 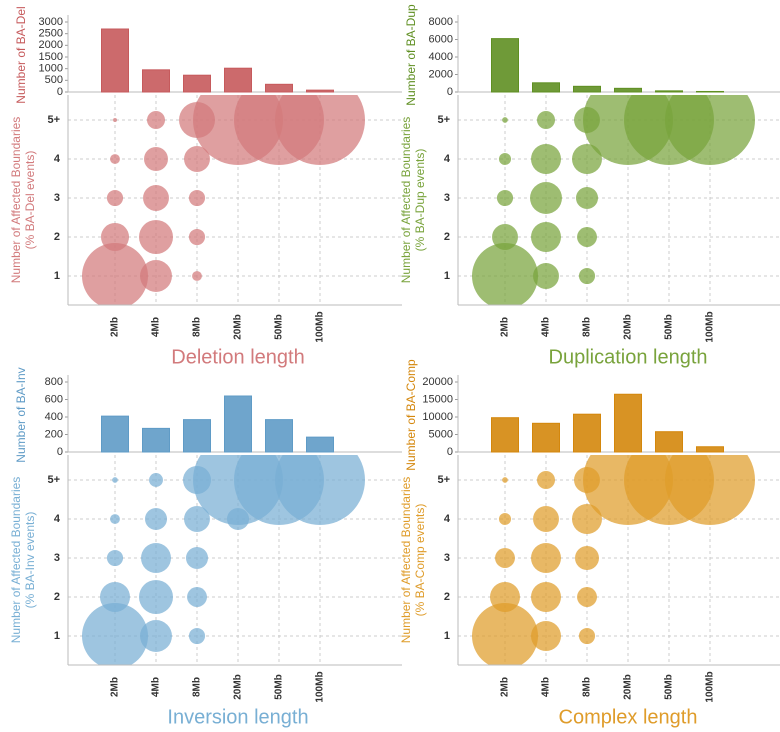 What do you see at coordinates (51, 69) in the screenshot?
I see `y-tick-label: 1000` at bounding box center [51, 69].